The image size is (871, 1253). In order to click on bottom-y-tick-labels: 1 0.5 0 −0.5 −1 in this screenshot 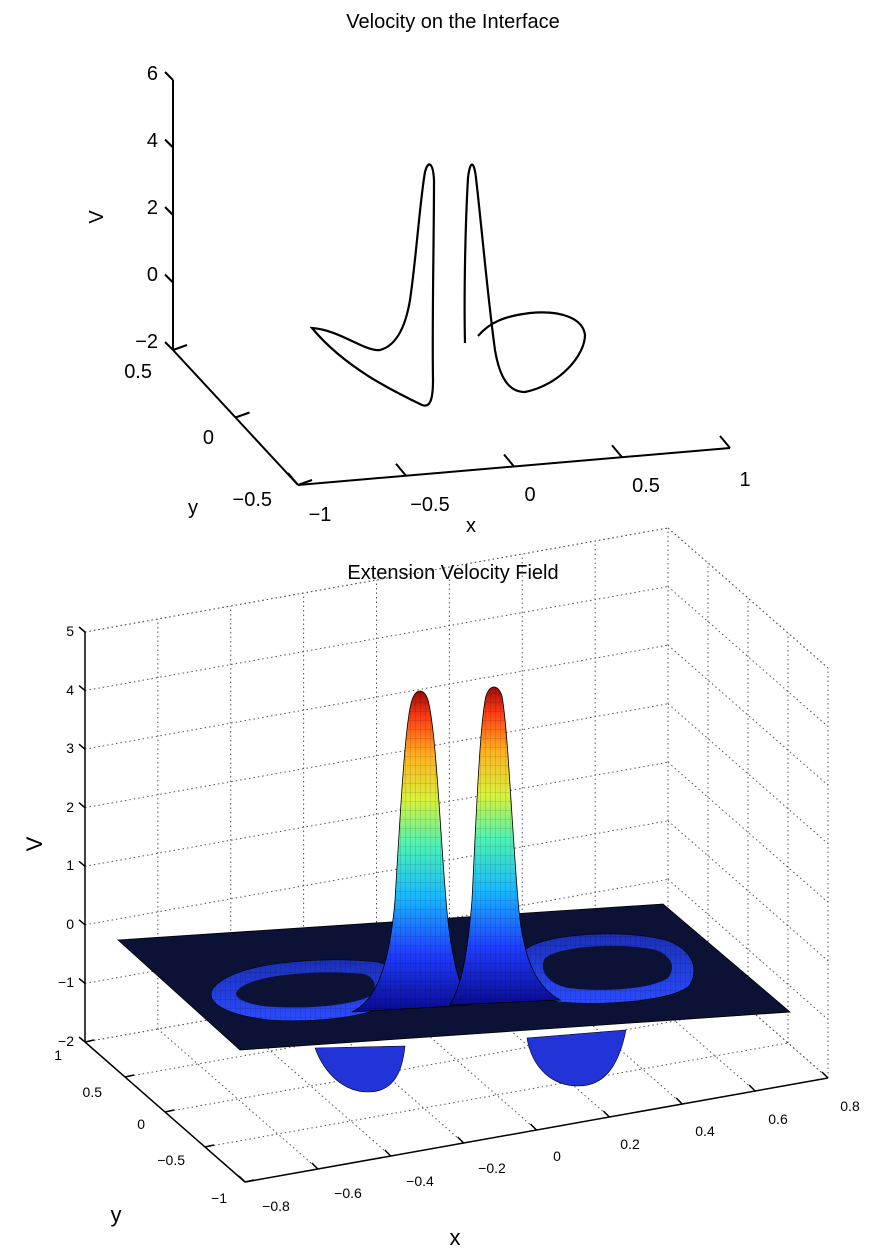, I will do `click(140, 1126)`.